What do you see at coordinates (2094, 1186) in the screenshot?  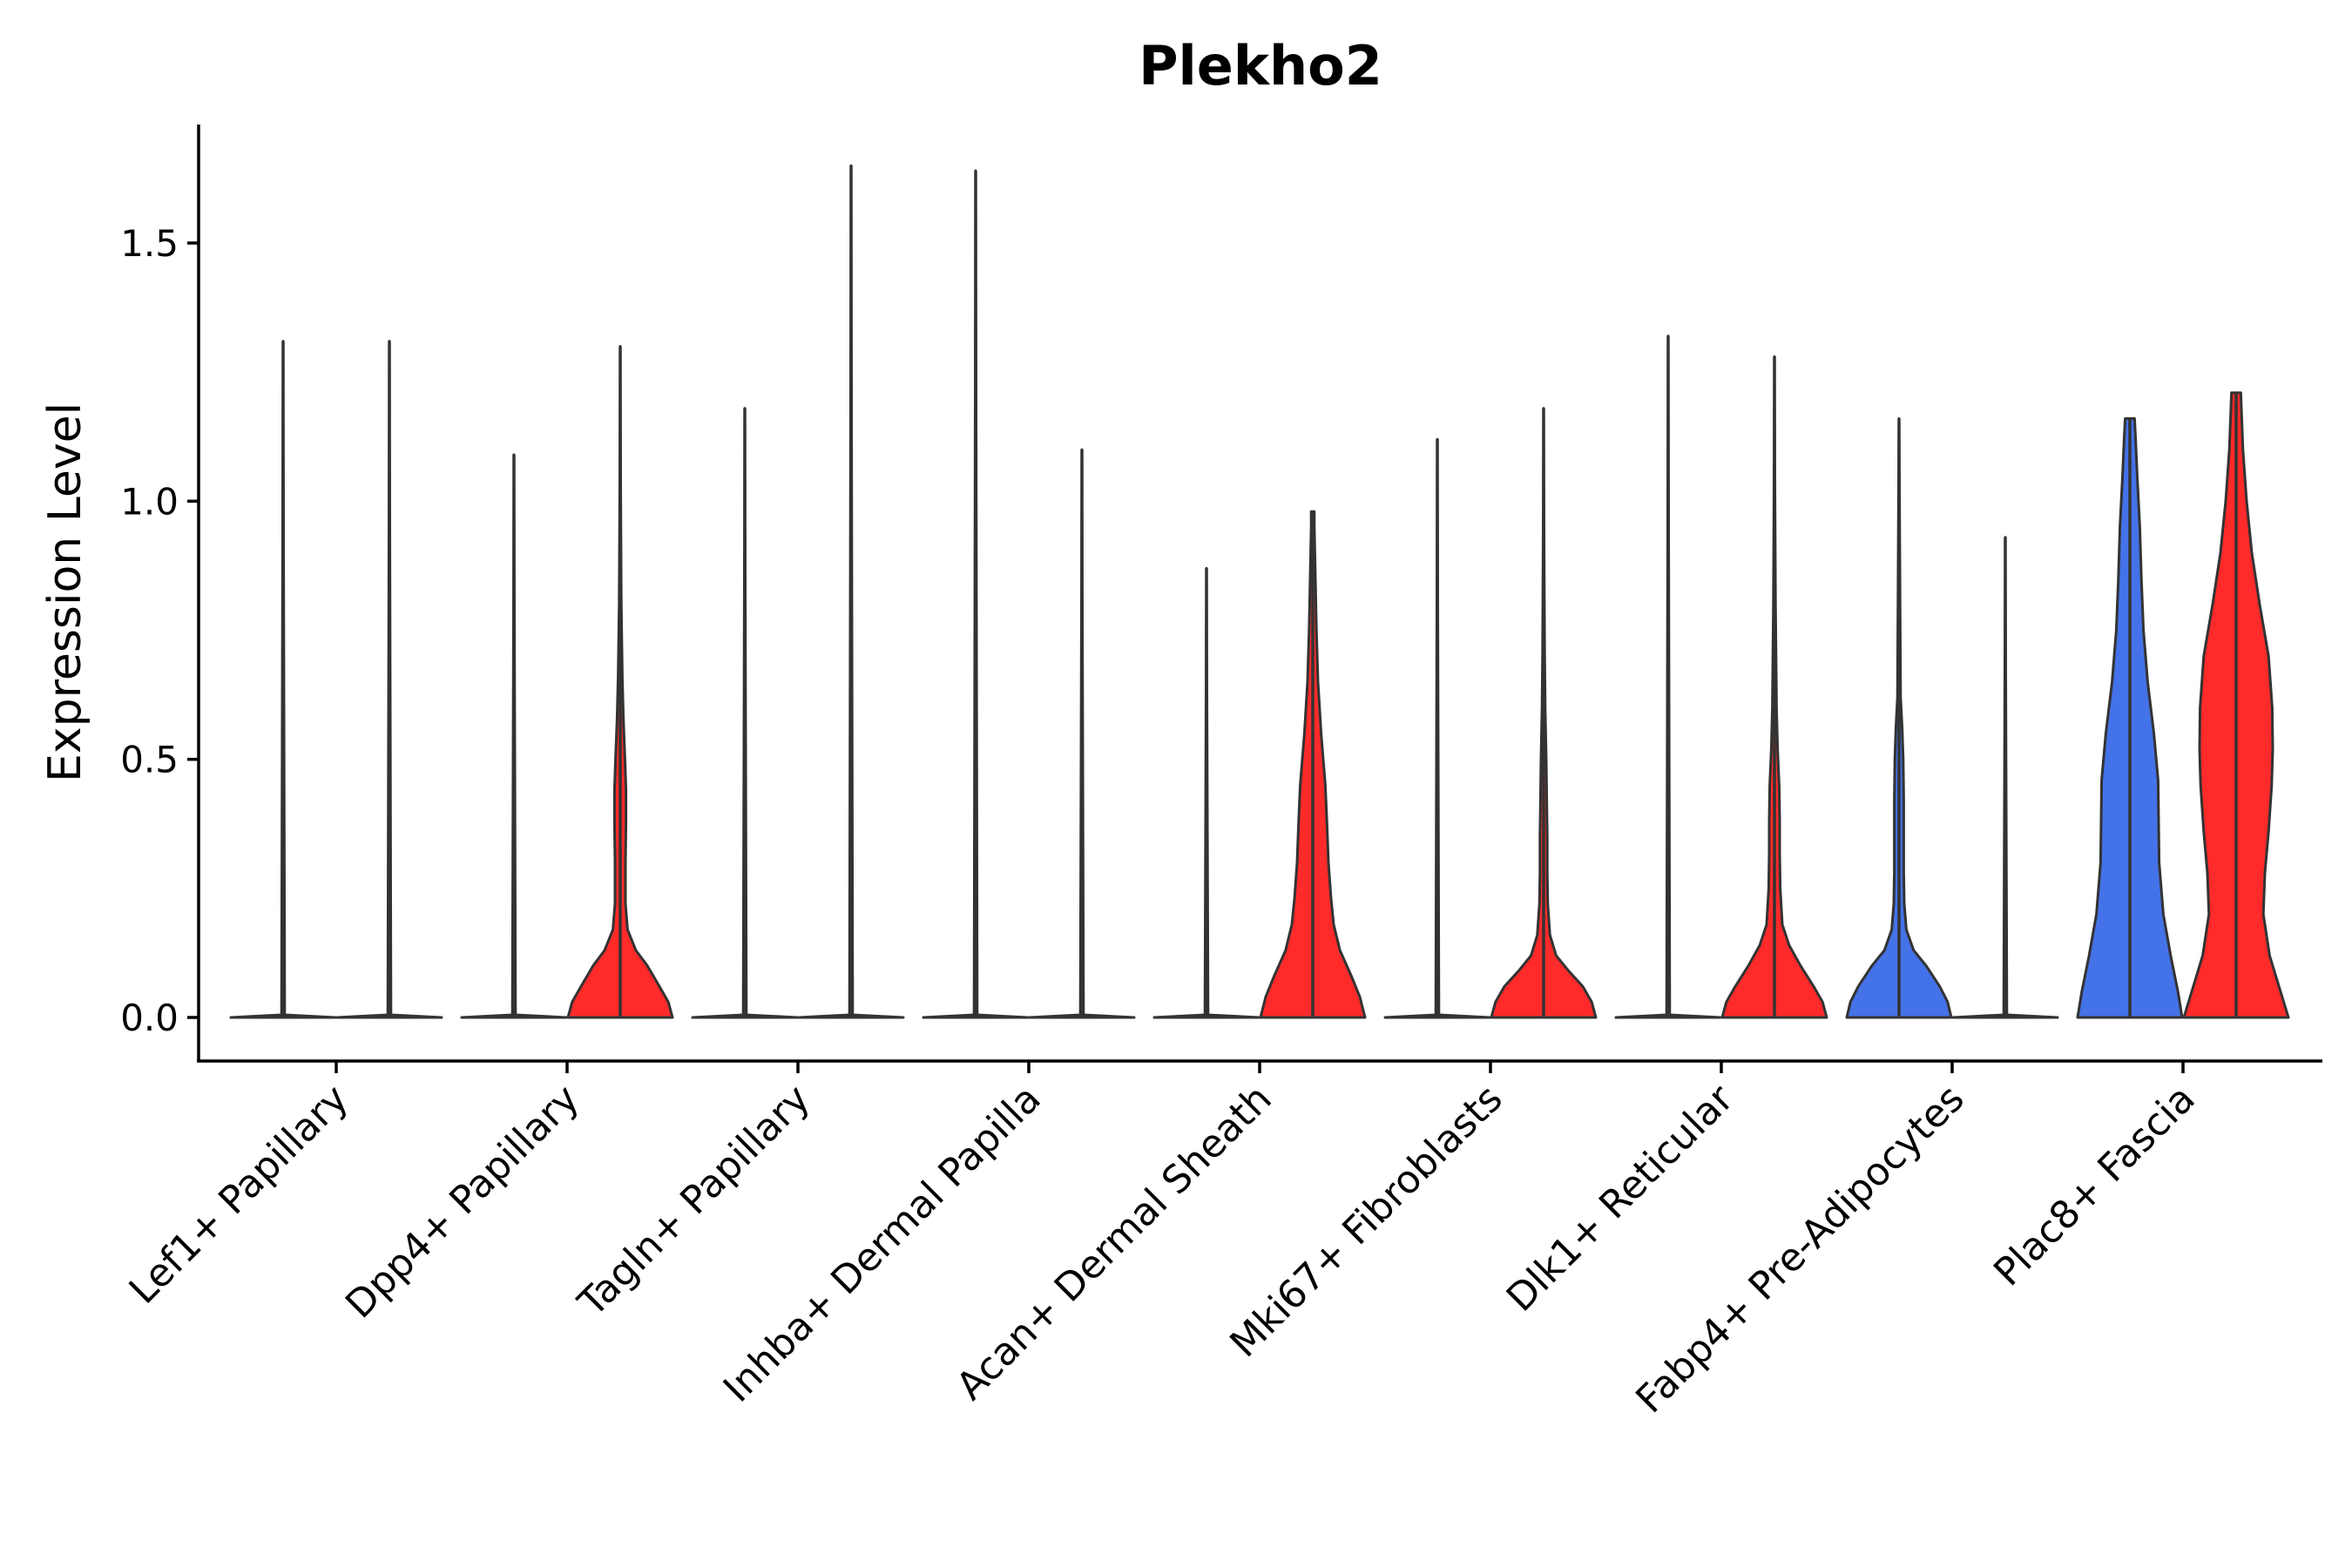 I see `x-category-label: Plac8+ Fascia` at bounding box center [2094, 1186].